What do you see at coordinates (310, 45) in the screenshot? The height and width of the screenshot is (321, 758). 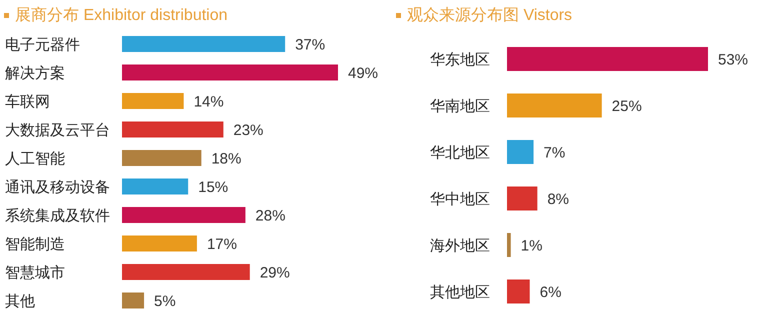 I see `data-label: 37%` at bounding box center [310, 45].